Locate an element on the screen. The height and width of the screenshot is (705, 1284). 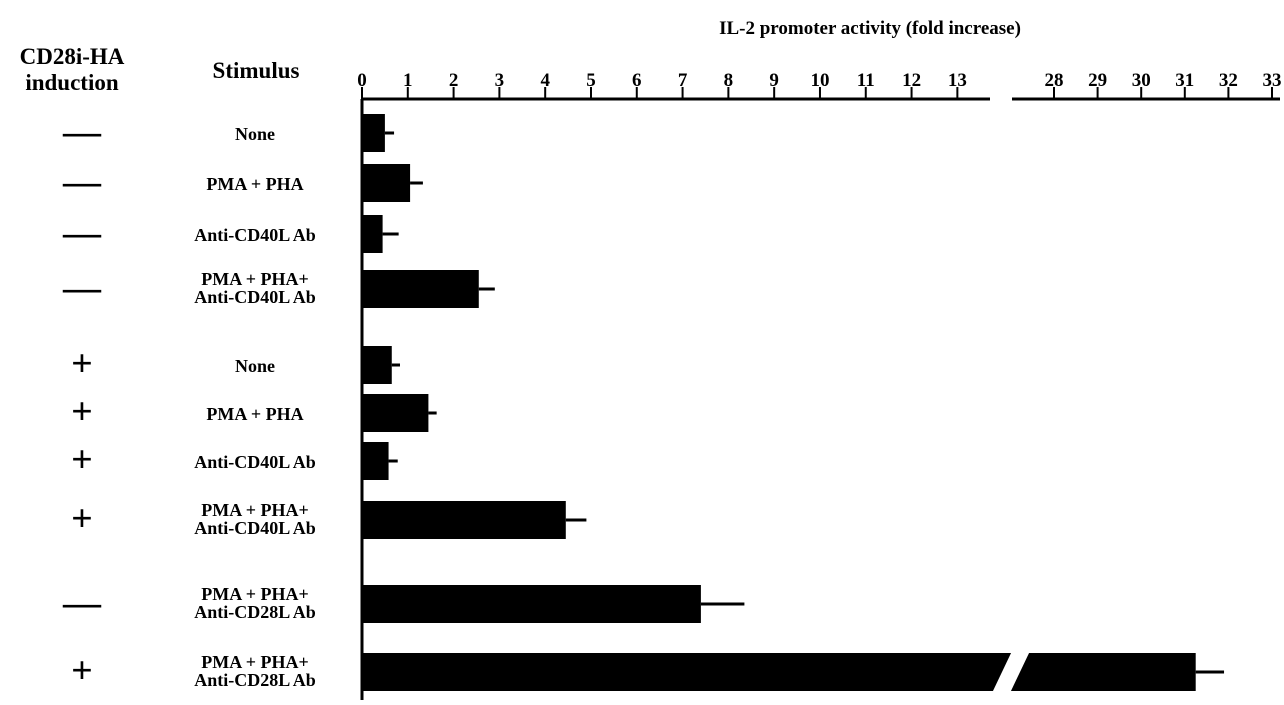
x-tick-label: 30 is located at coordinates (1141, 80).